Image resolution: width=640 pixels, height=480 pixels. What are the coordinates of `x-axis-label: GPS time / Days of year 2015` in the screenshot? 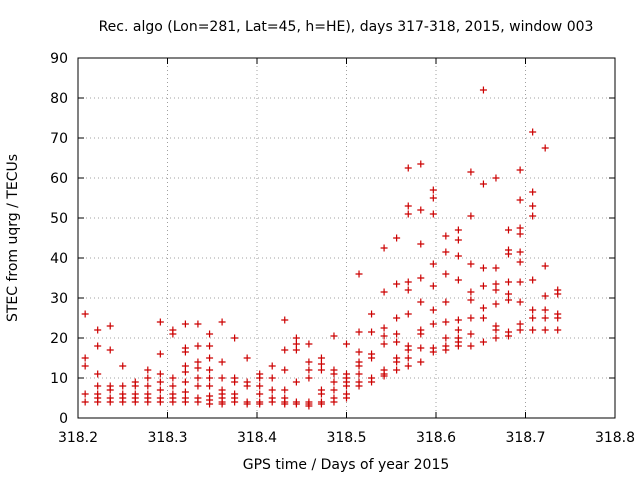 It's located at (346, 465).